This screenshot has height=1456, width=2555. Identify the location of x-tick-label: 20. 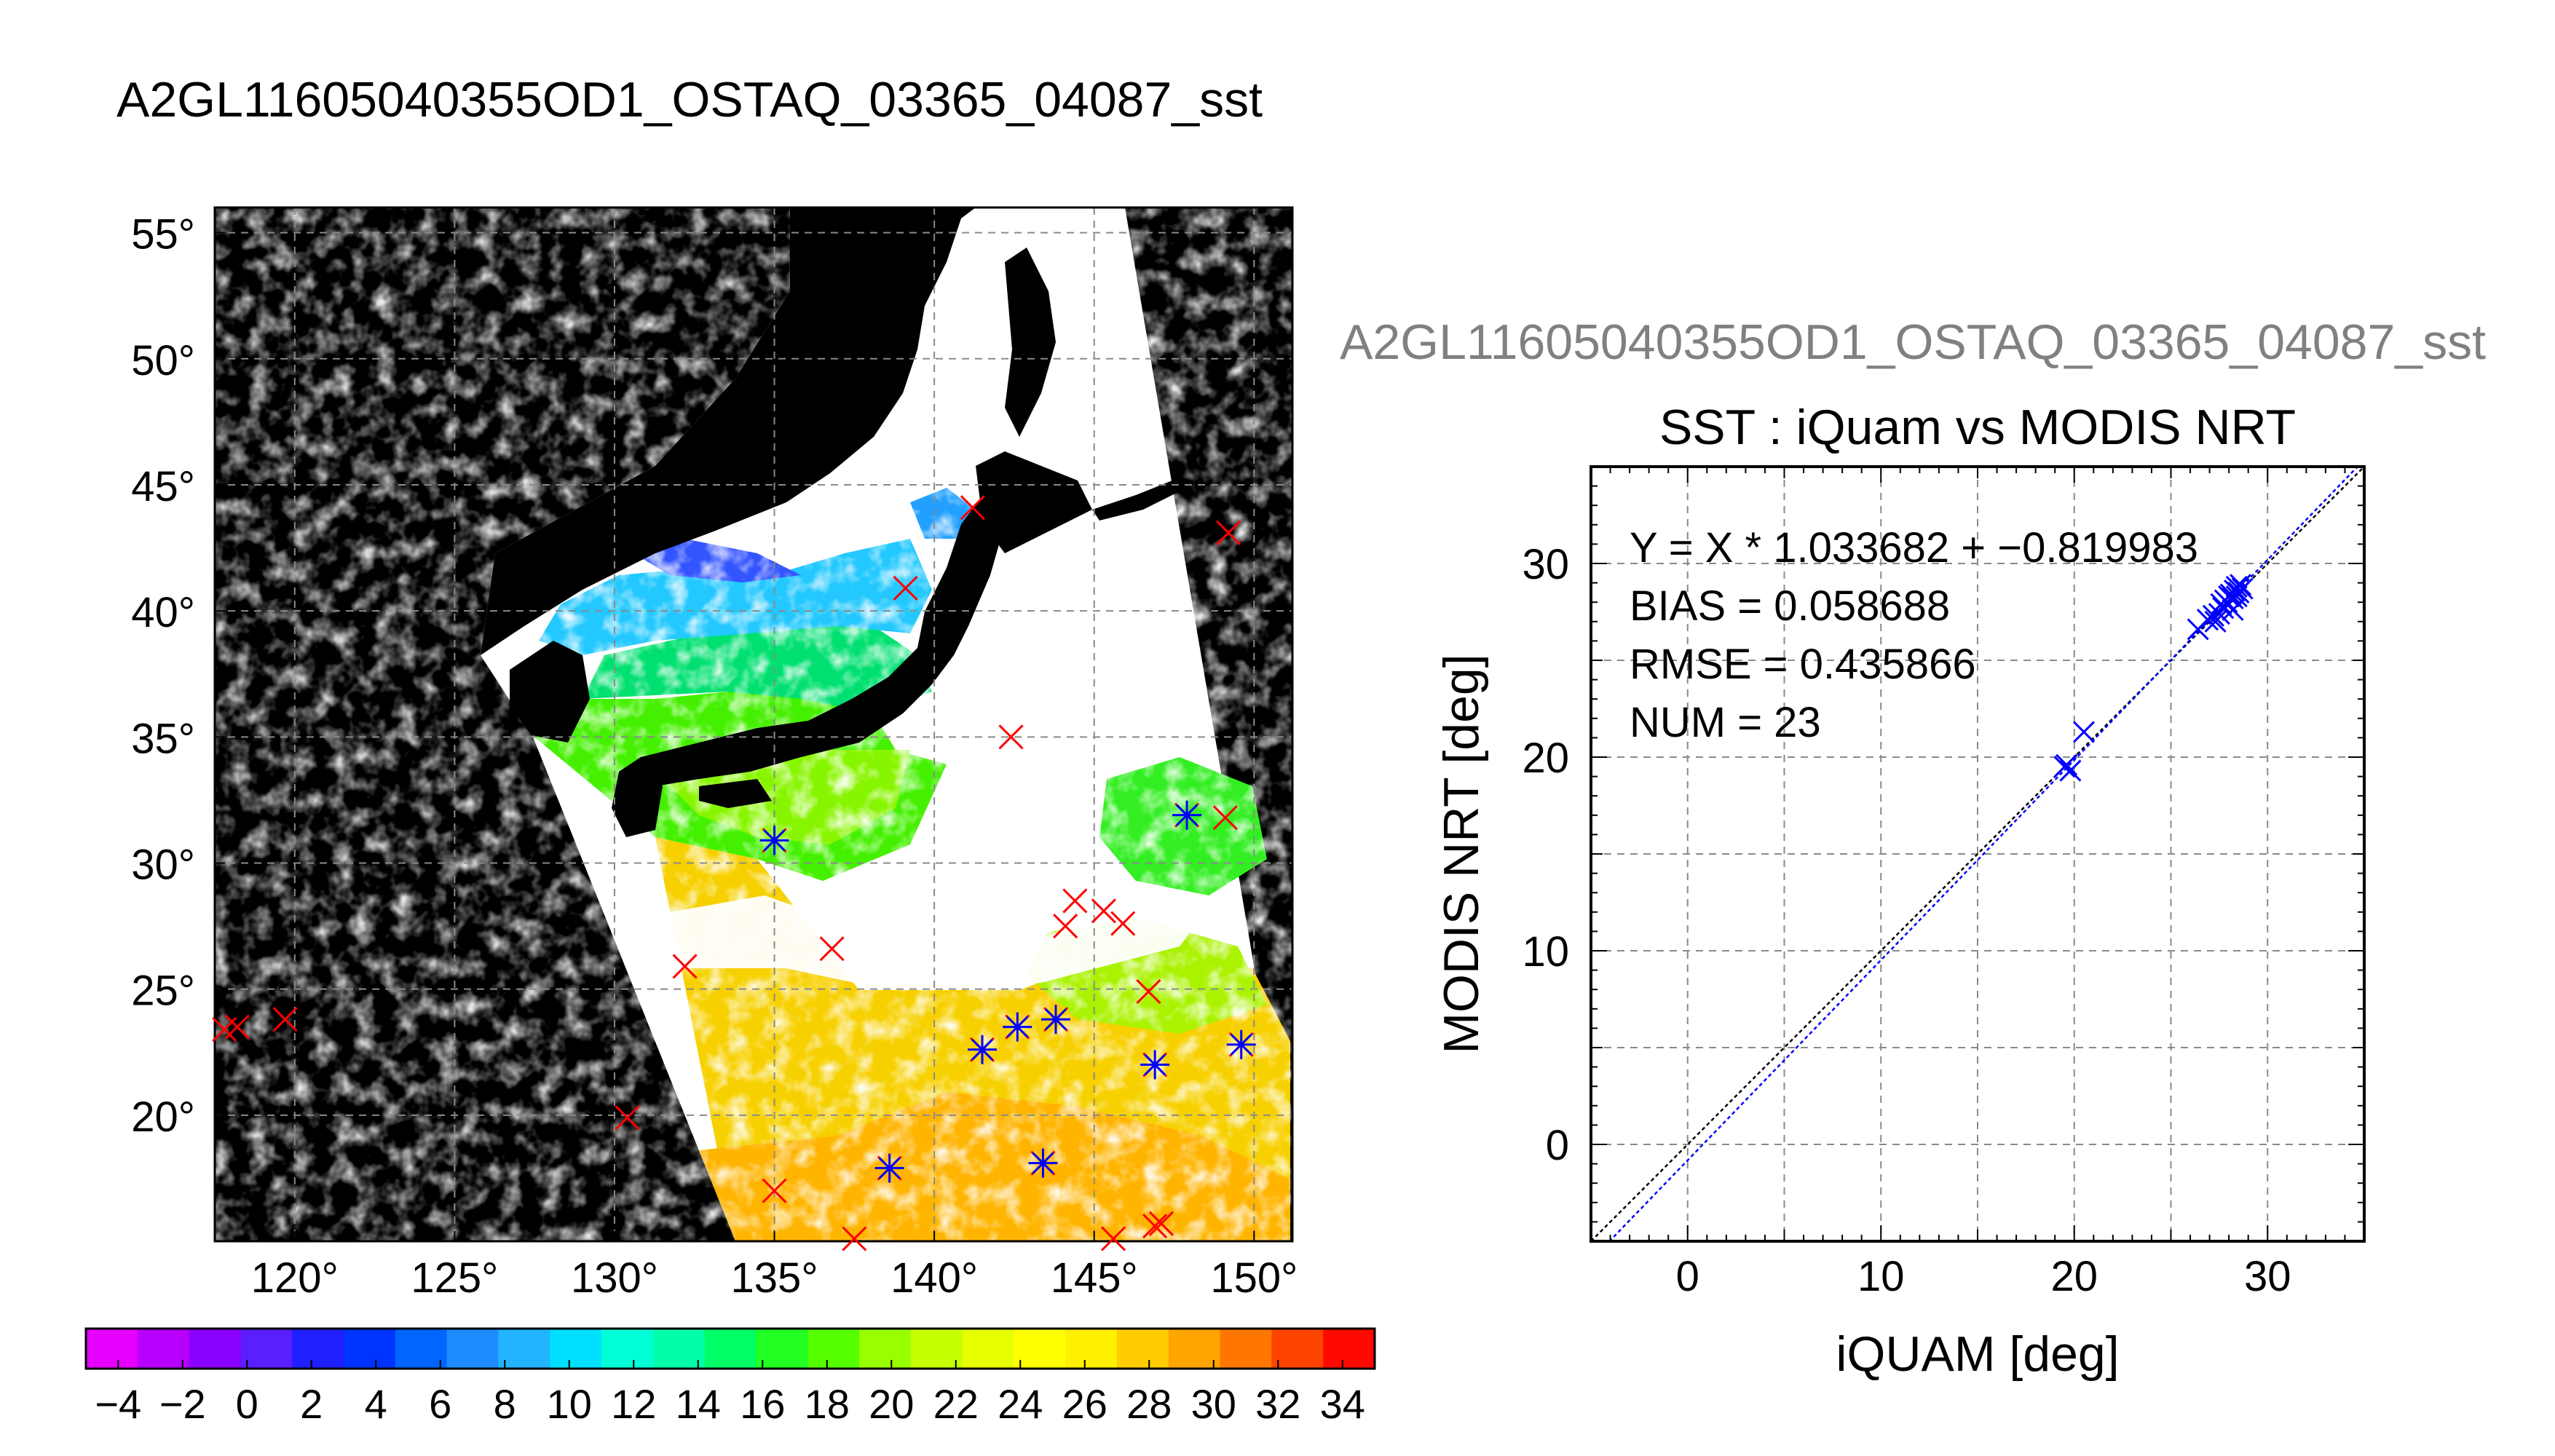
(2074, 1276).